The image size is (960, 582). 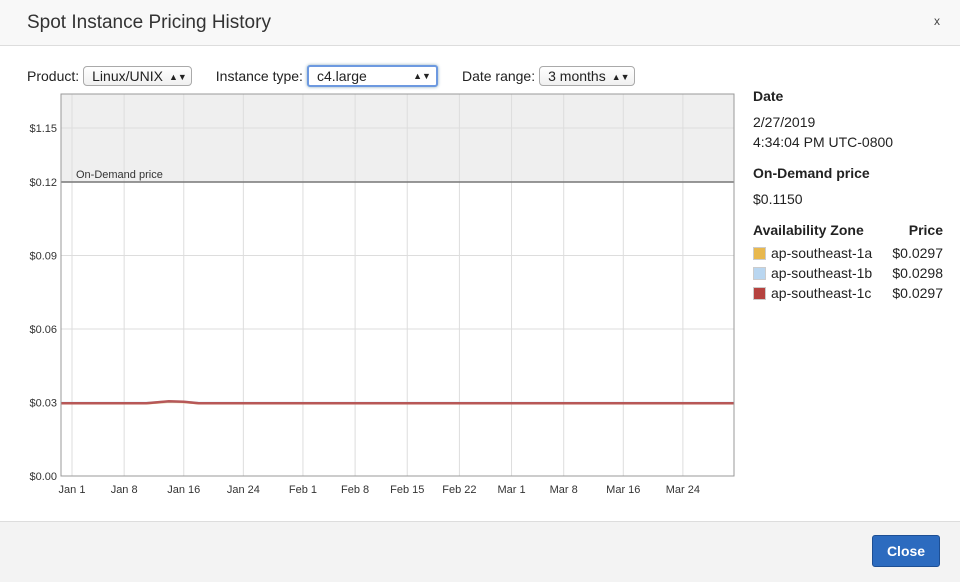 What do you see at coordinates (822, 273) in the screenshot?
I see `az-name: ap-southeast-1b` at bounding box center [822, 273].